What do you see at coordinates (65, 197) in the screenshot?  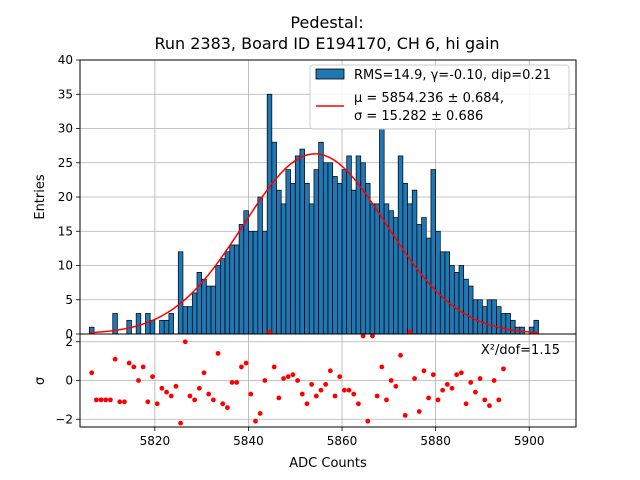 I see `histogram-y-tick-label: 20` at bounding box center [65, 197].